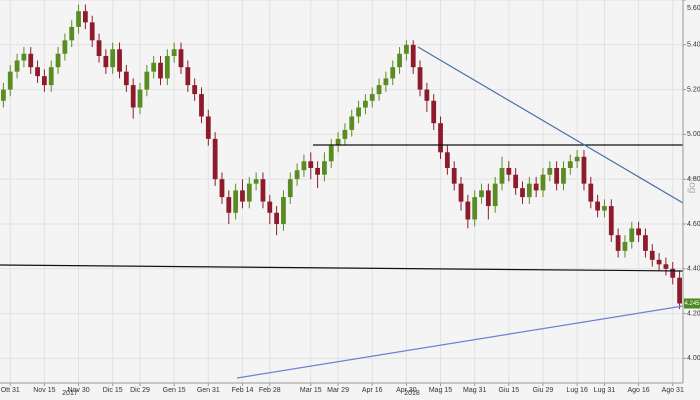 The image size is (700, 400). Describe the element at coordinates (577, 390) in the screenshot. I see `x-tick-label: Lug 16` at that location.